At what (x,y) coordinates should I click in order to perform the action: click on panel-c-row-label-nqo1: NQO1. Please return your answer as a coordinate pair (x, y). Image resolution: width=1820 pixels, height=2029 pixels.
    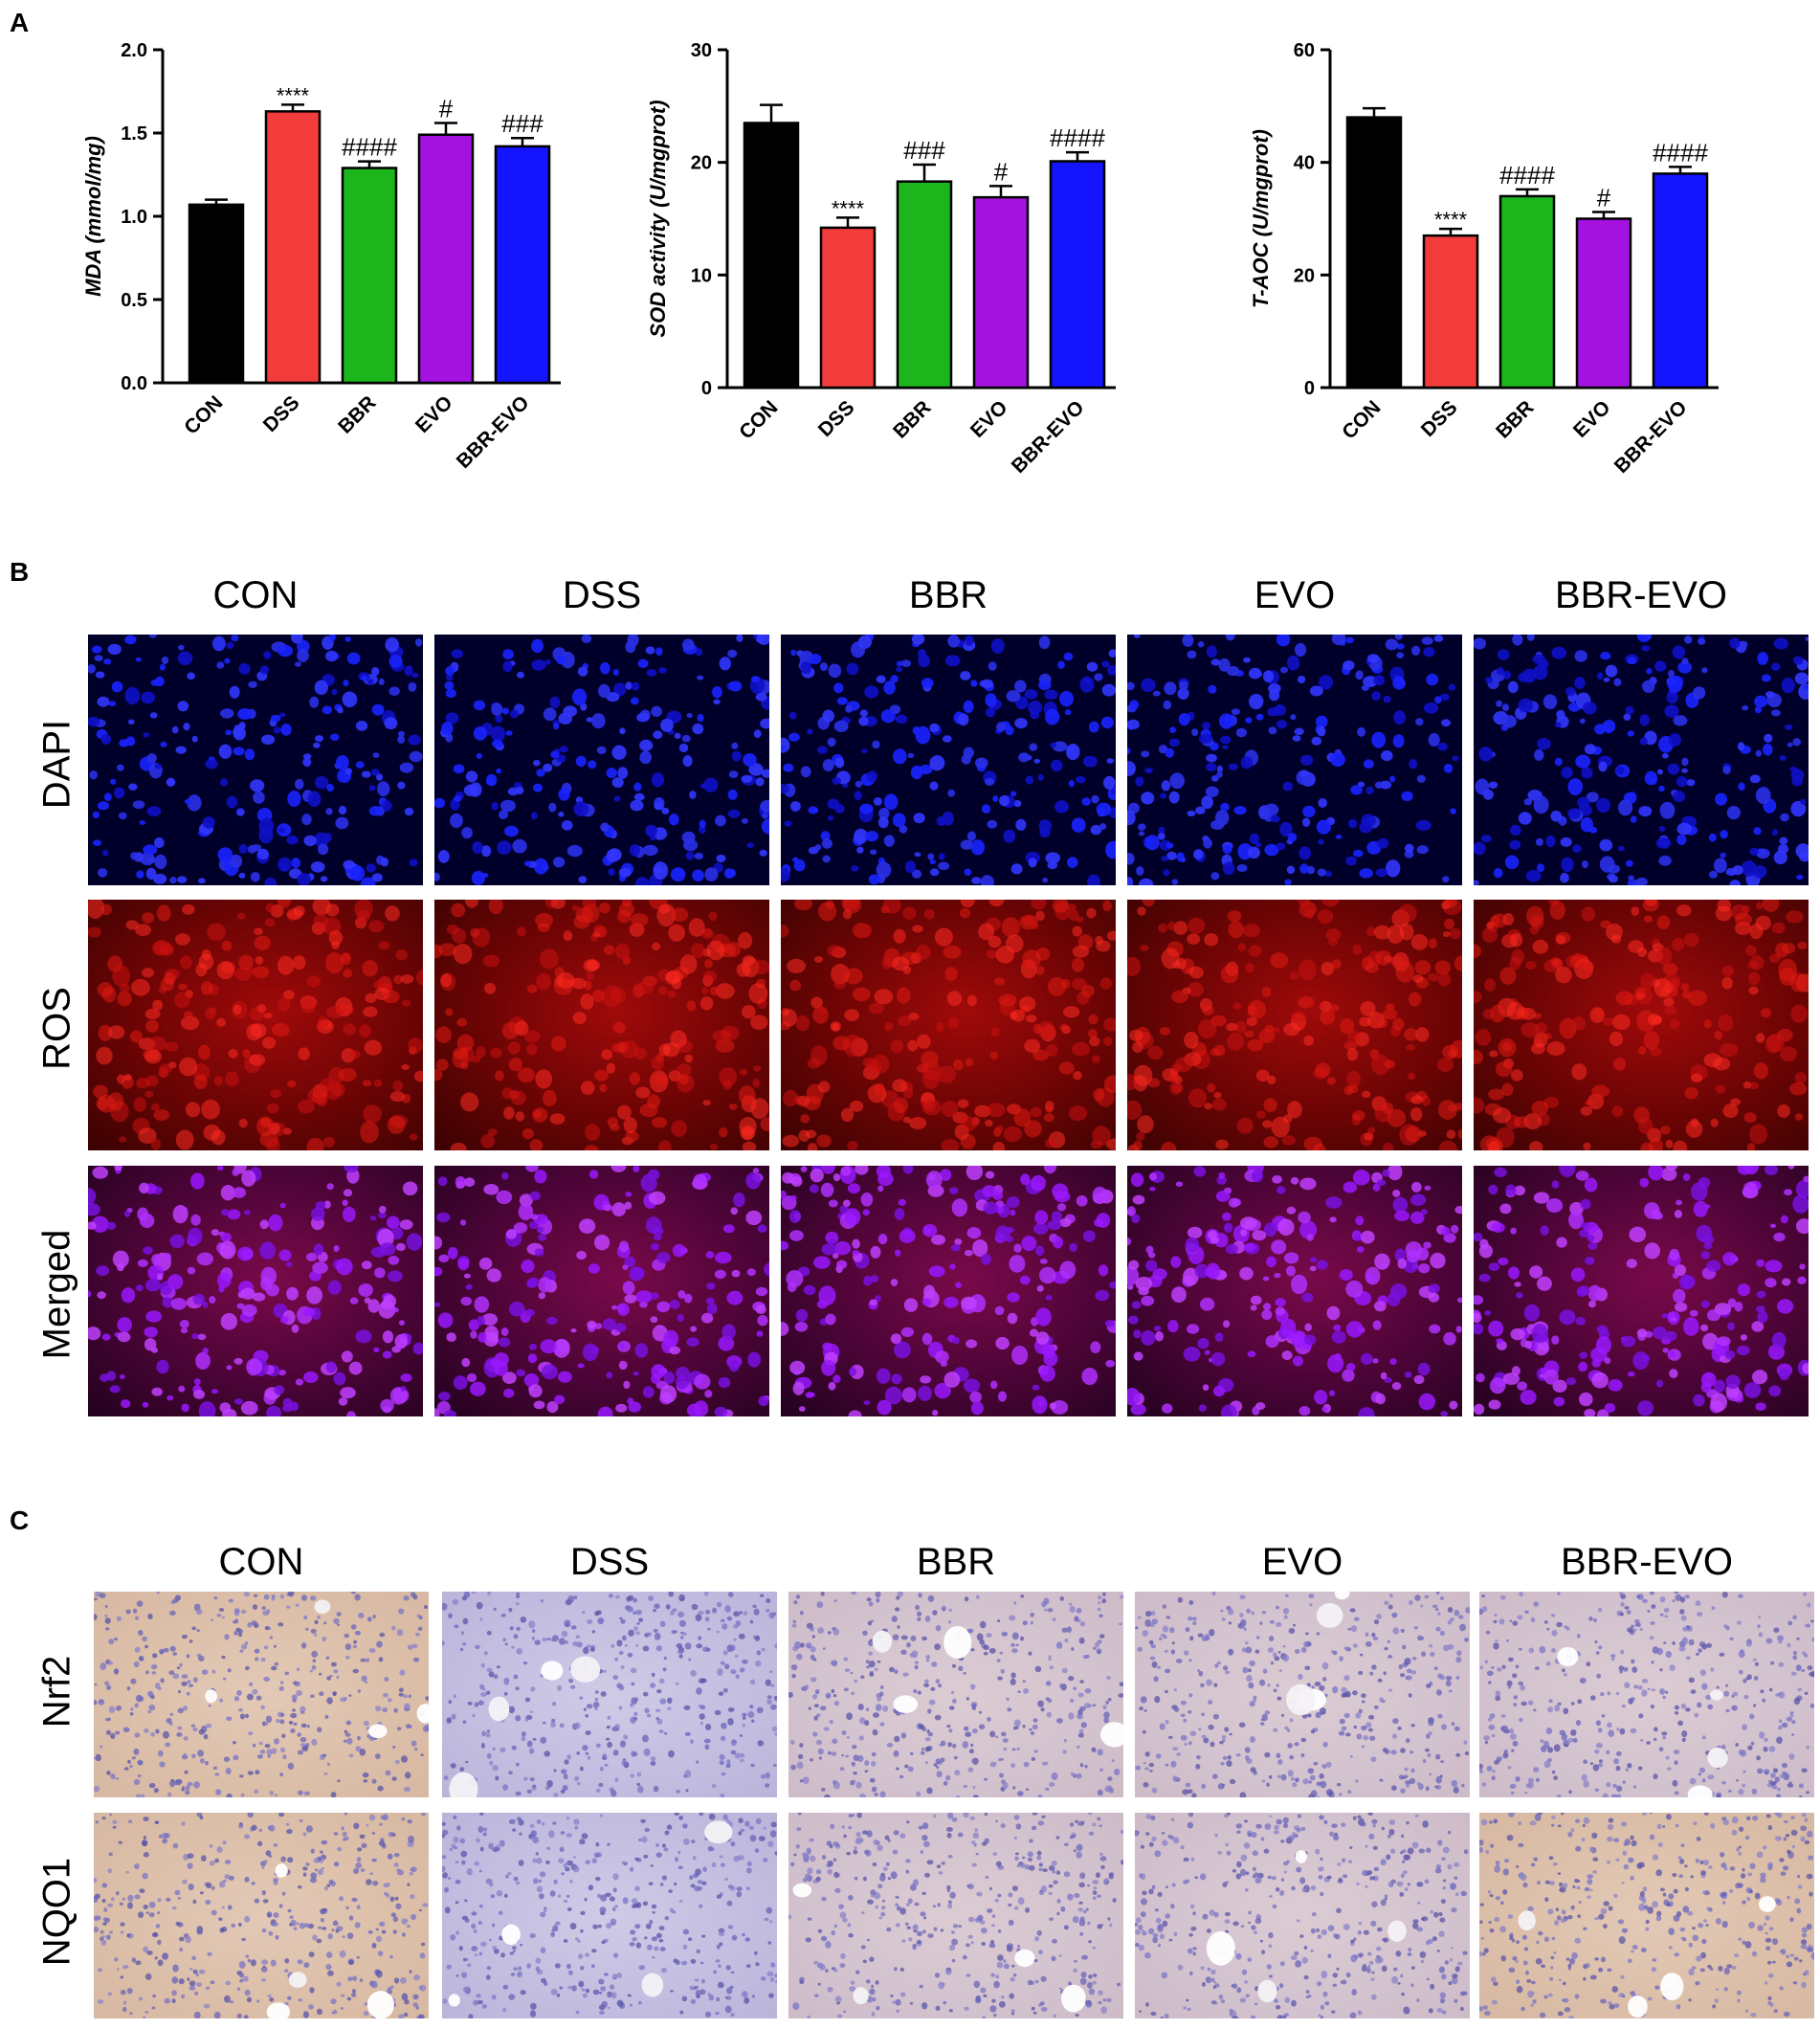
    Looking at the image, I should click on (57, 1912).